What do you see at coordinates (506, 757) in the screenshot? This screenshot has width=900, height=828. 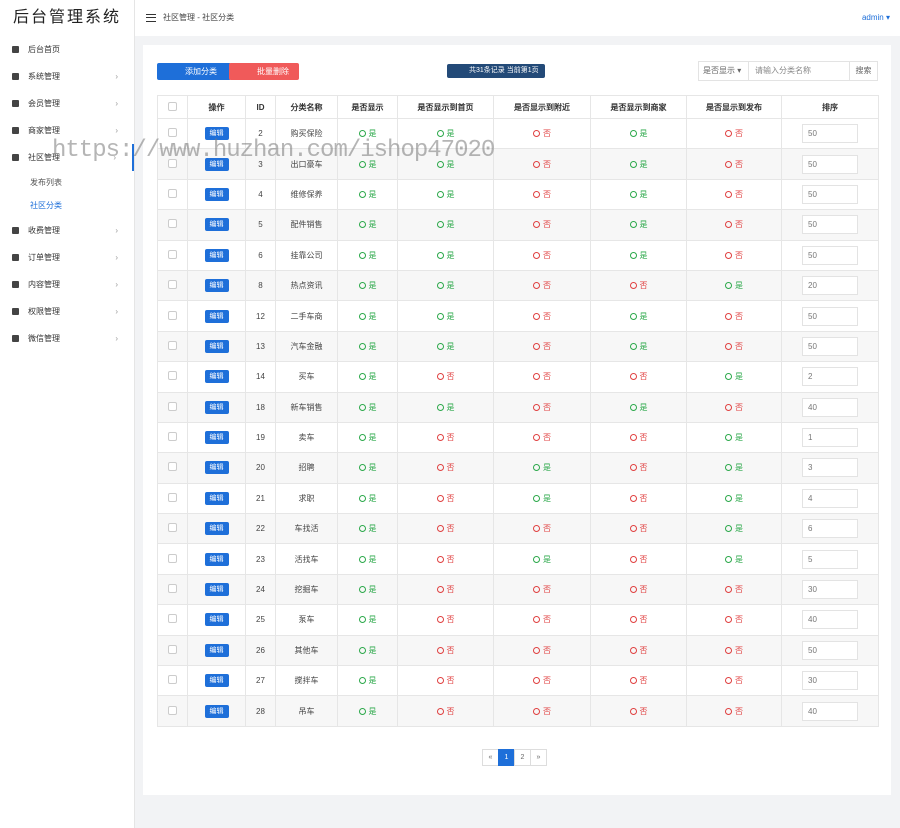 I see `page-link: 1` at bounding box center [506, 757].